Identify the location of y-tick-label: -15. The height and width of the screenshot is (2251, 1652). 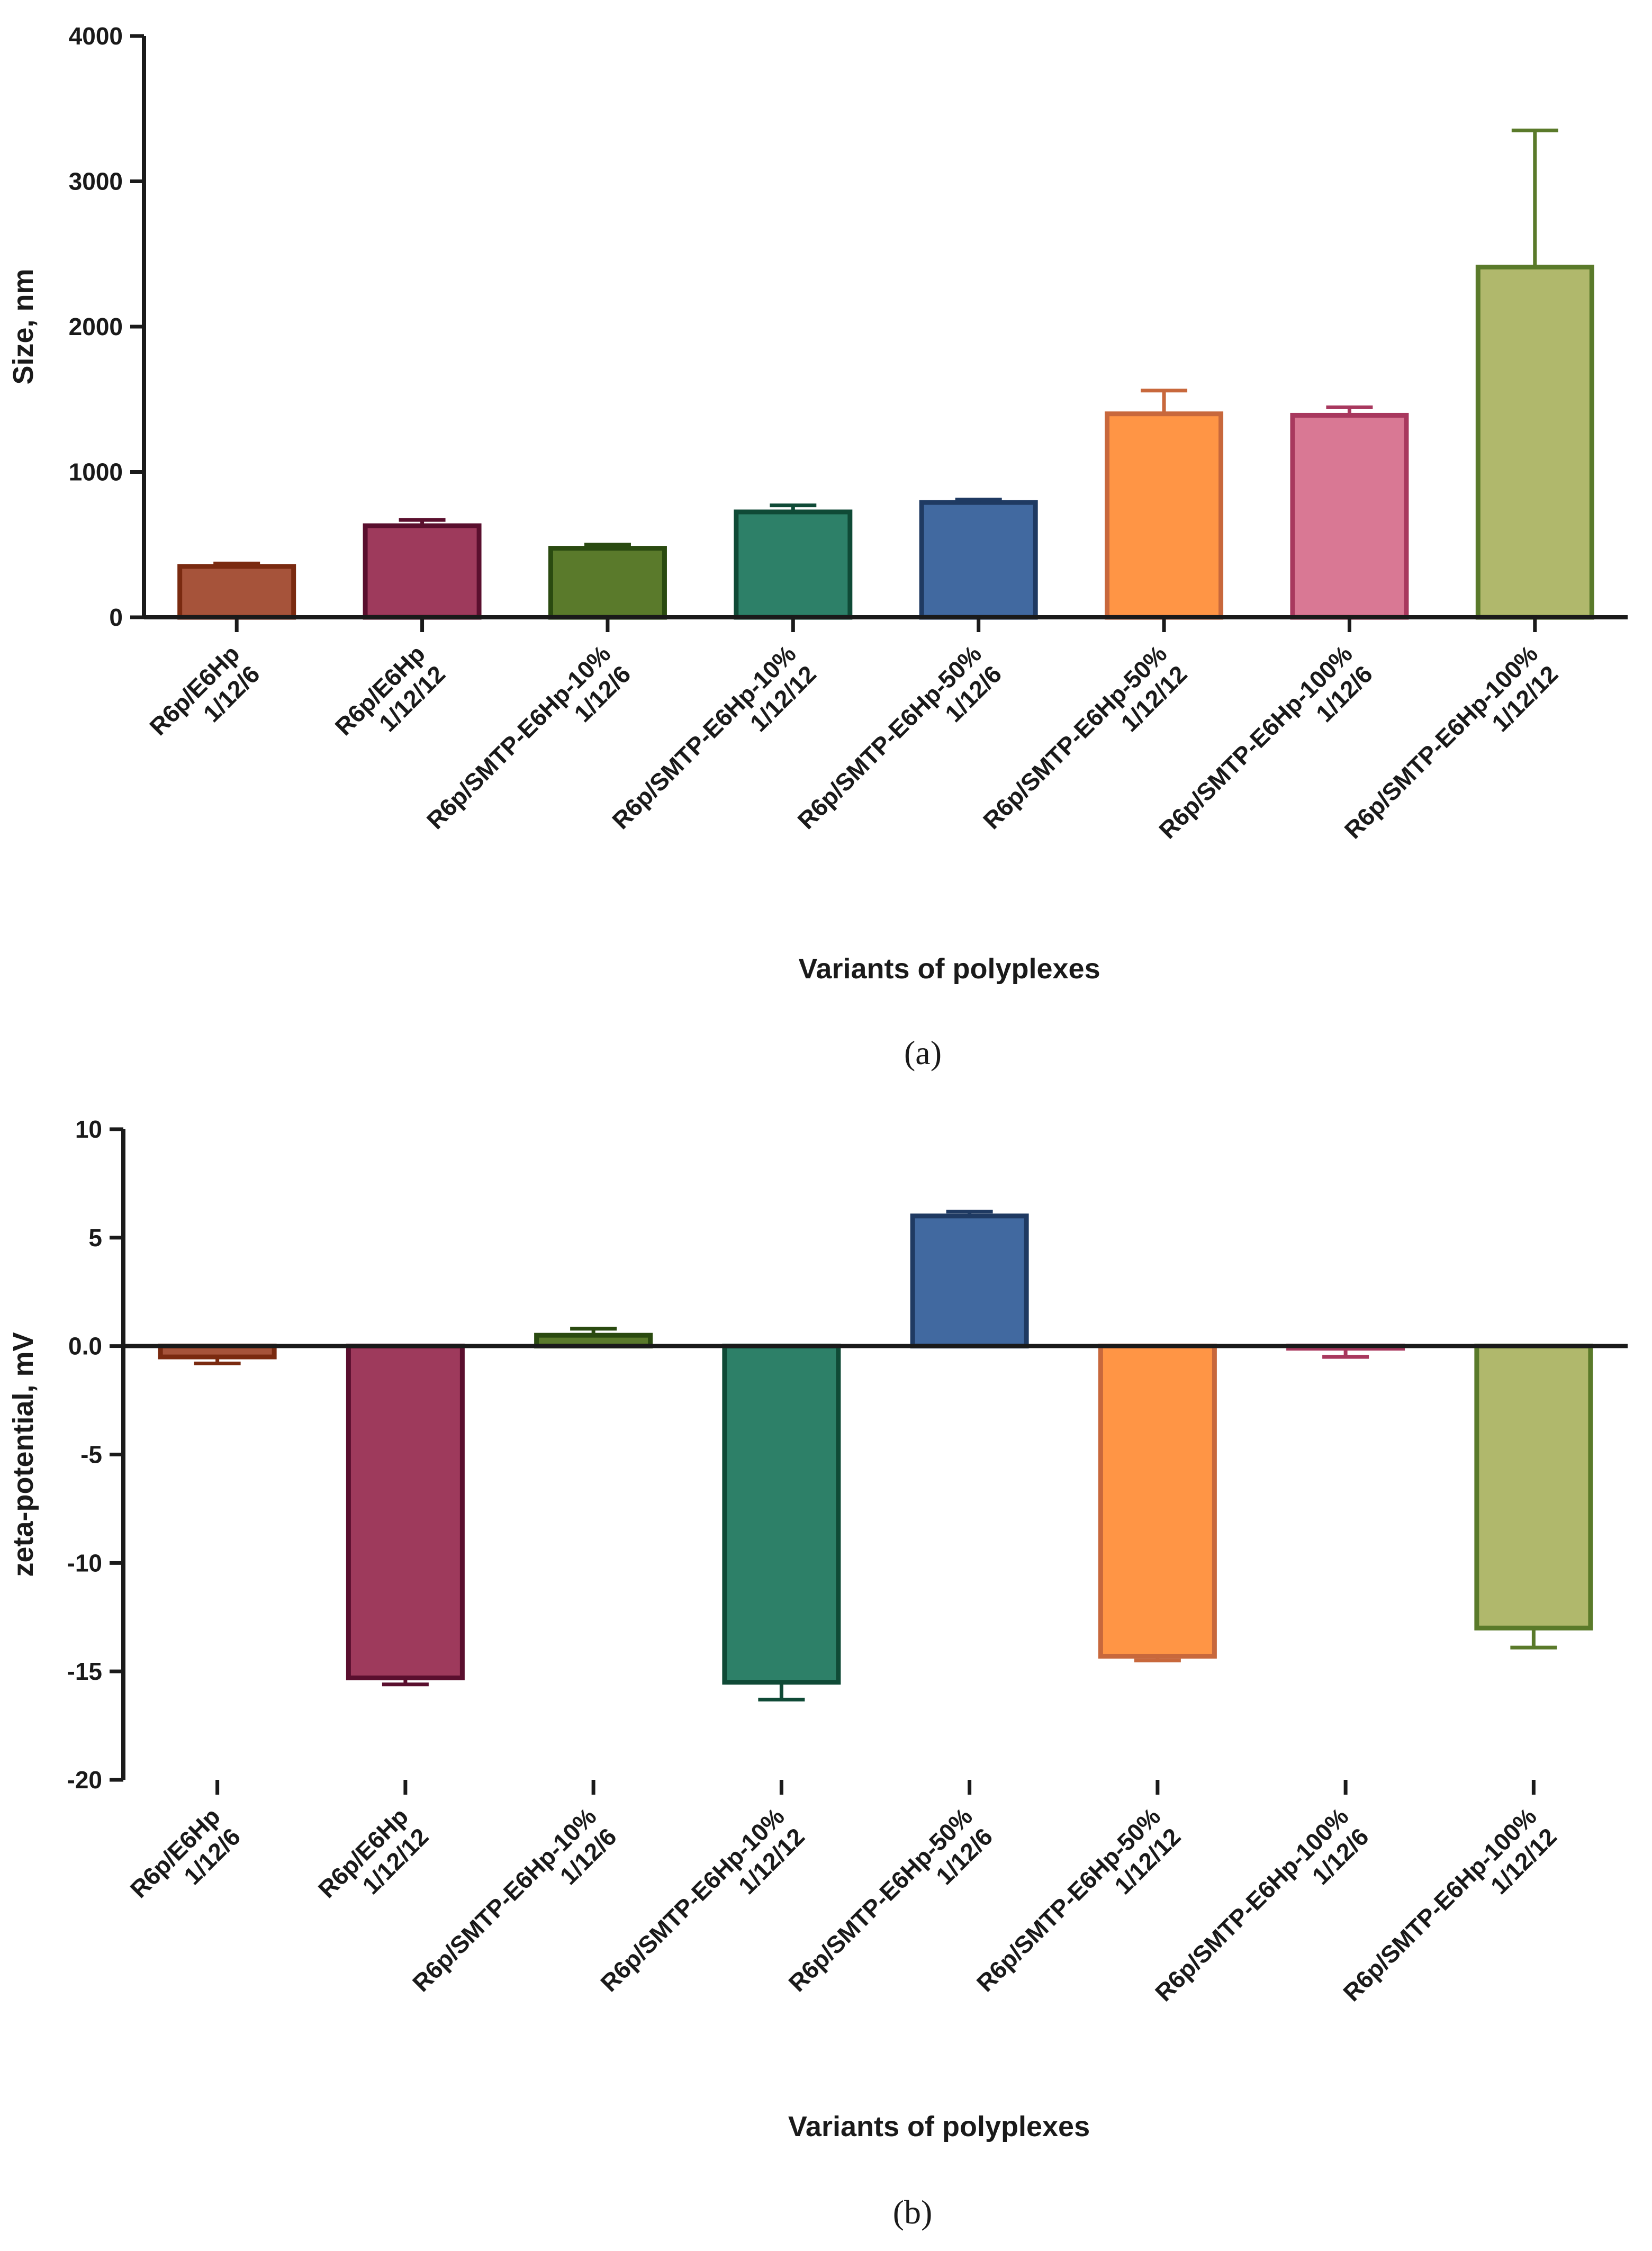
(85, 1671).